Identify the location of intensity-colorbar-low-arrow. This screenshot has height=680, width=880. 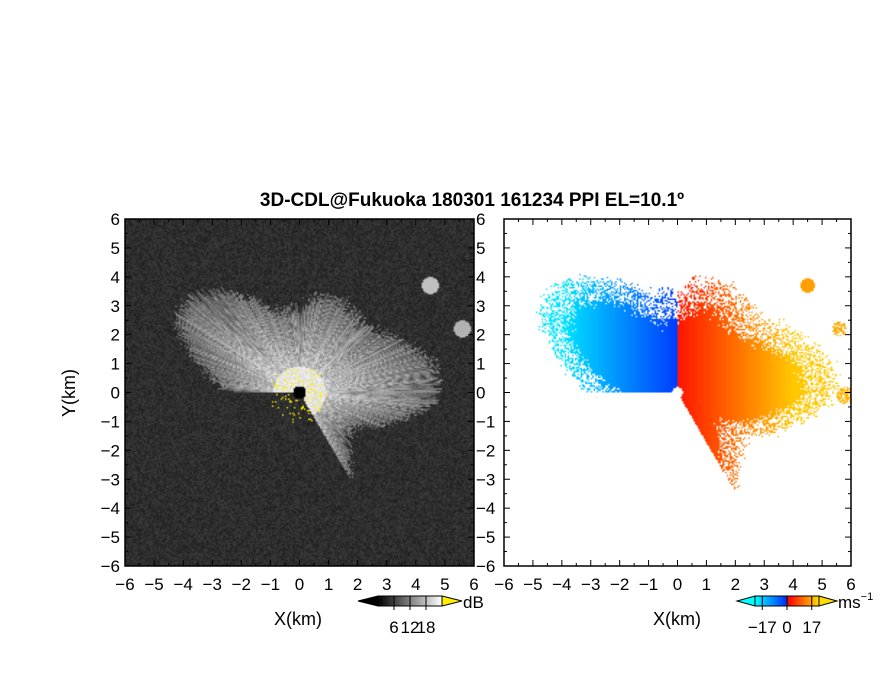
(368, 601).